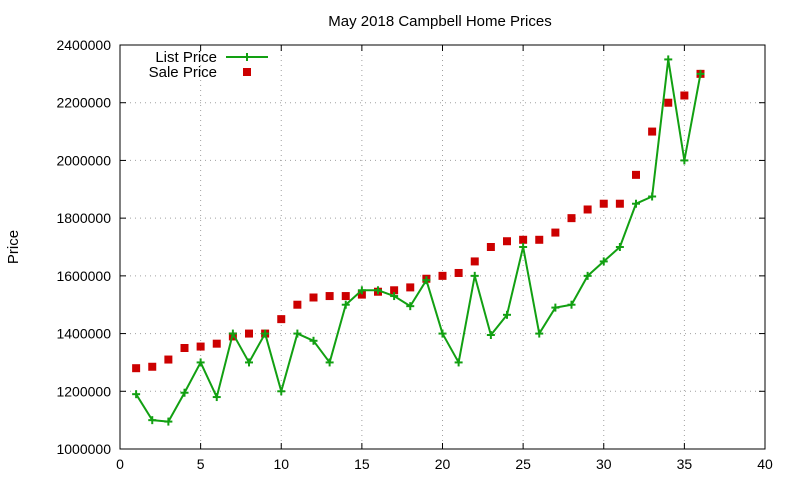 The width and height of the screenshot is (800, 480). I want to click on x-tick-label: 30, so click(604, 464).